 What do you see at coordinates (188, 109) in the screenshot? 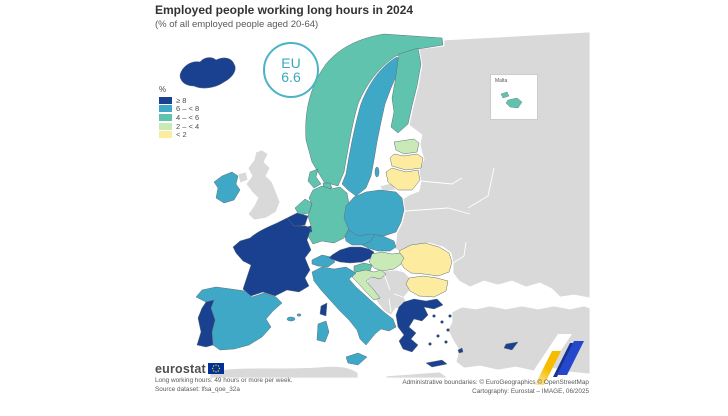
I see `legend-label: 6 – < 8` at bounding box center [188, 109].